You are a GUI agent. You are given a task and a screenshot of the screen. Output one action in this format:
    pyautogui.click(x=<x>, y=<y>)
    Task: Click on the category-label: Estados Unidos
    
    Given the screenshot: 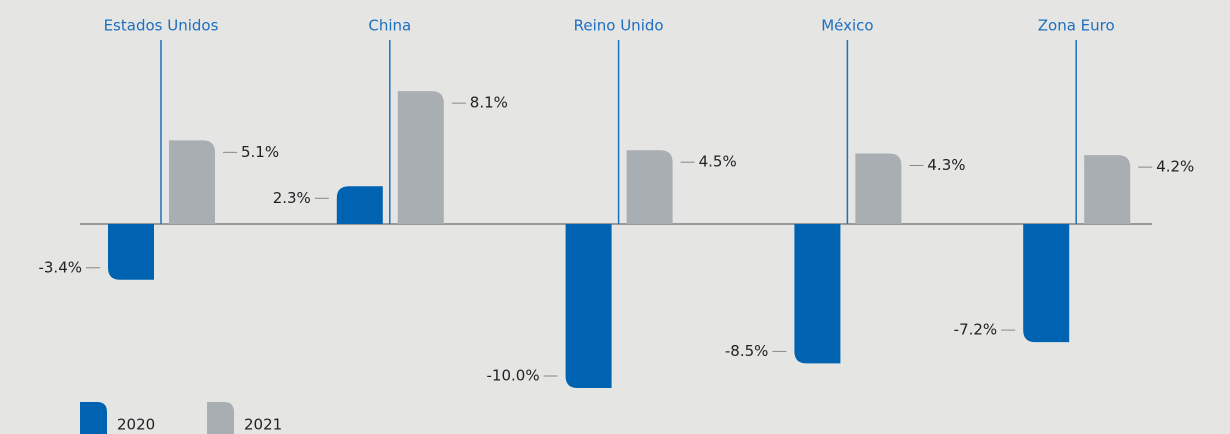 What is the action you would take?
    pyautogui.click(x=161, y=26)
    